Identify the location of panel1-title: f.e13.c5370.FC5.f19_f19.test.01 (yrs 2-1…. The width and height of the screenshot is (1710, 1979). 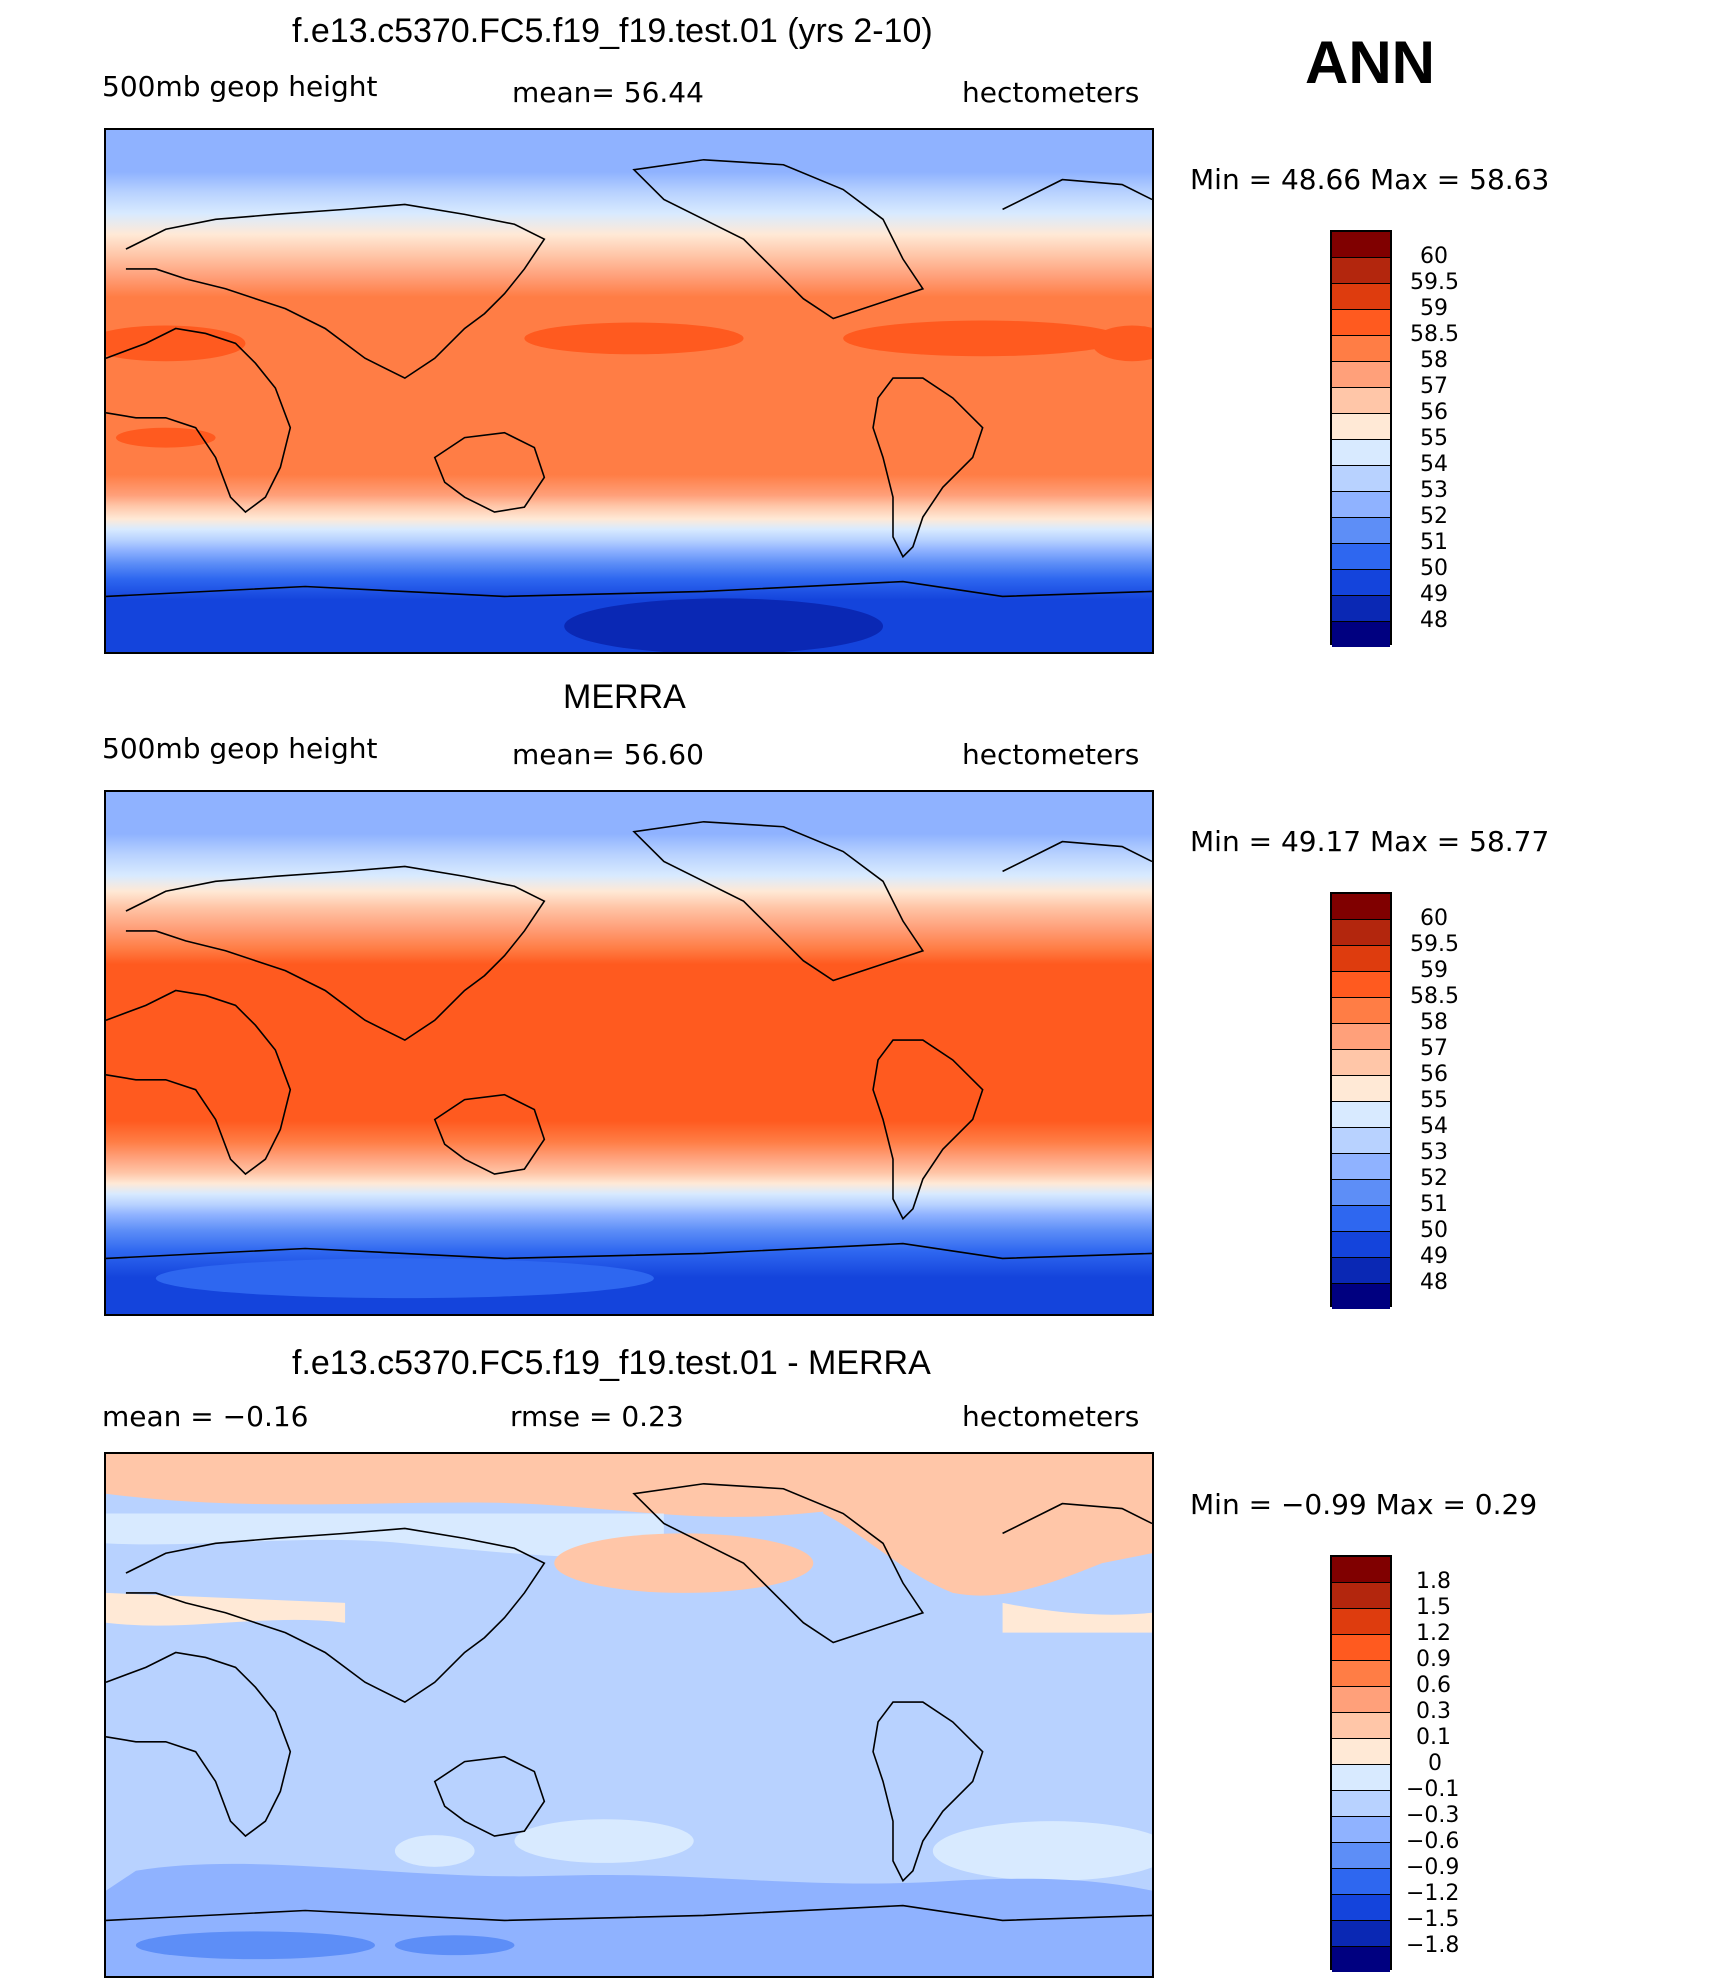
(612, 31).